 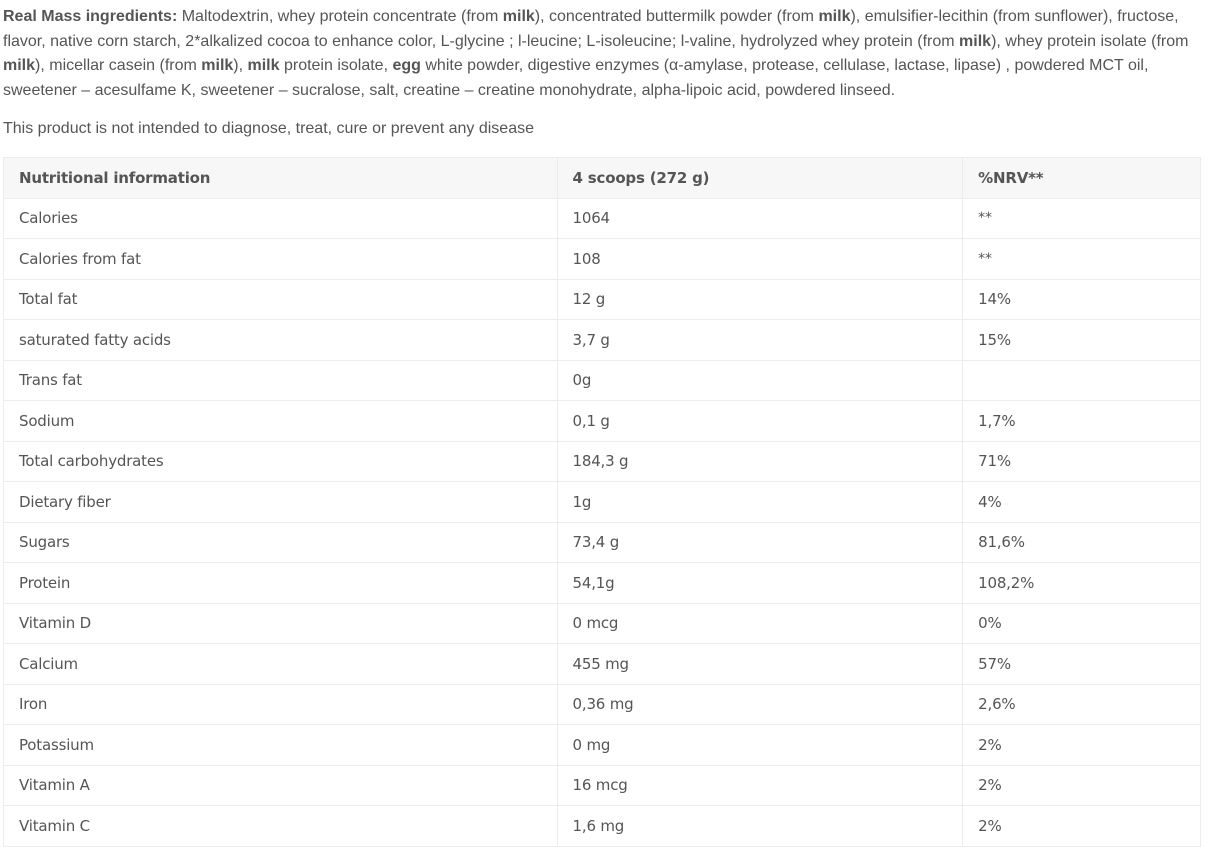 What do you see at coordinates (336, 66) in the screenshot?
I see `ingredient-segment: protein isolate,` at bounding box center [336, 66].